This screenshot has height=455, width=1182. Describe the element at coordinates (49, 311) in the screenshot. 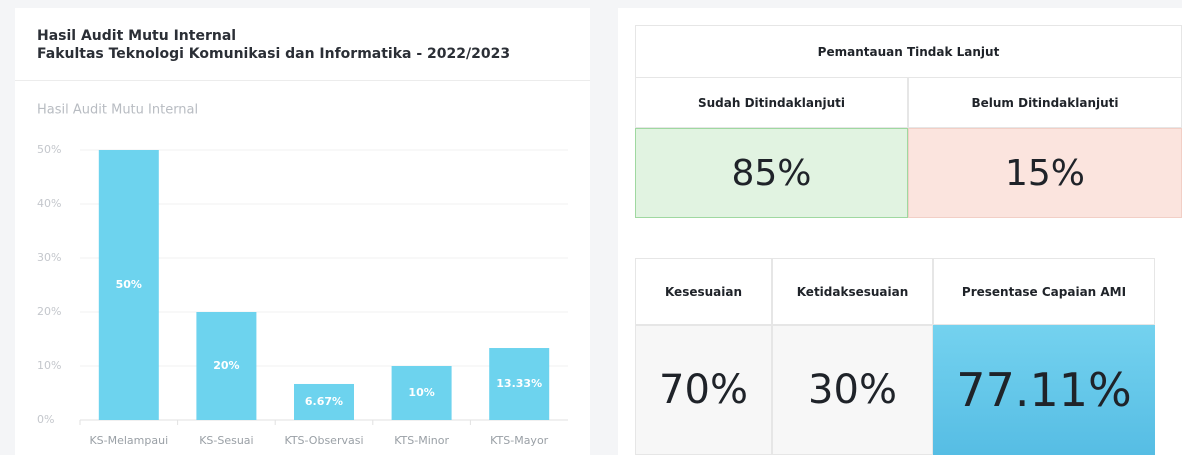

I see `y-tick-label: 20%` at that location.